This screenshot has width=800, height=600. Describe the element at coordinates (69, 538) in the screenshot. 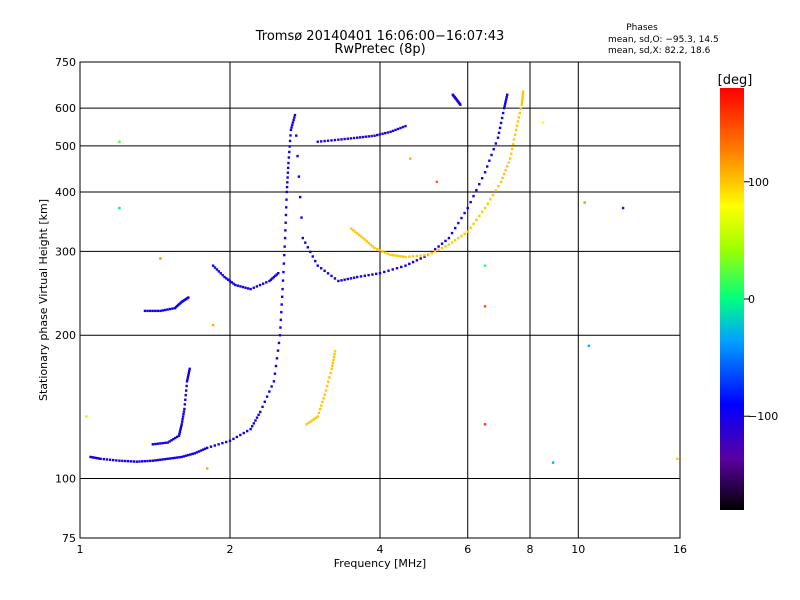

I see `y-tick-label: 75` at that location.